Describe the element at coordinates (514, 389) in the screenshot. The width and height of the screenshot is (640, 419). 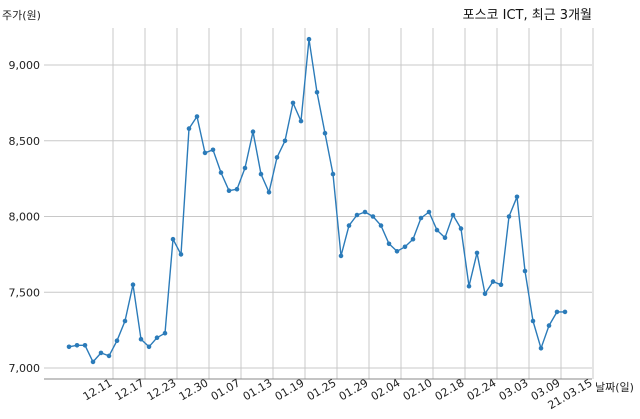
I see `x-tick-label: 03.03` at that location.